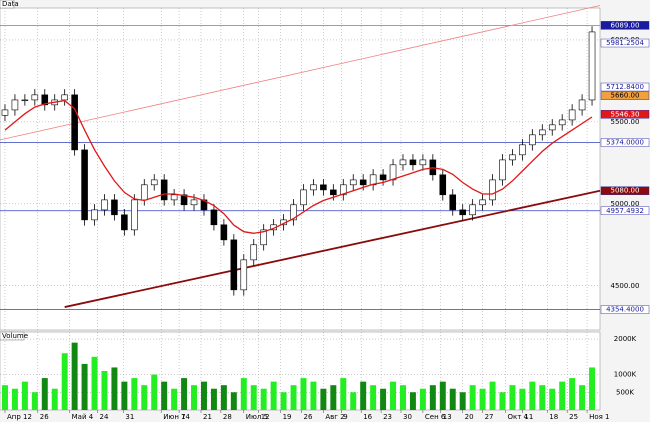 This screenshot has width=650, height=422. I want to click on price-label: 5374.0000, so click(625, 143).